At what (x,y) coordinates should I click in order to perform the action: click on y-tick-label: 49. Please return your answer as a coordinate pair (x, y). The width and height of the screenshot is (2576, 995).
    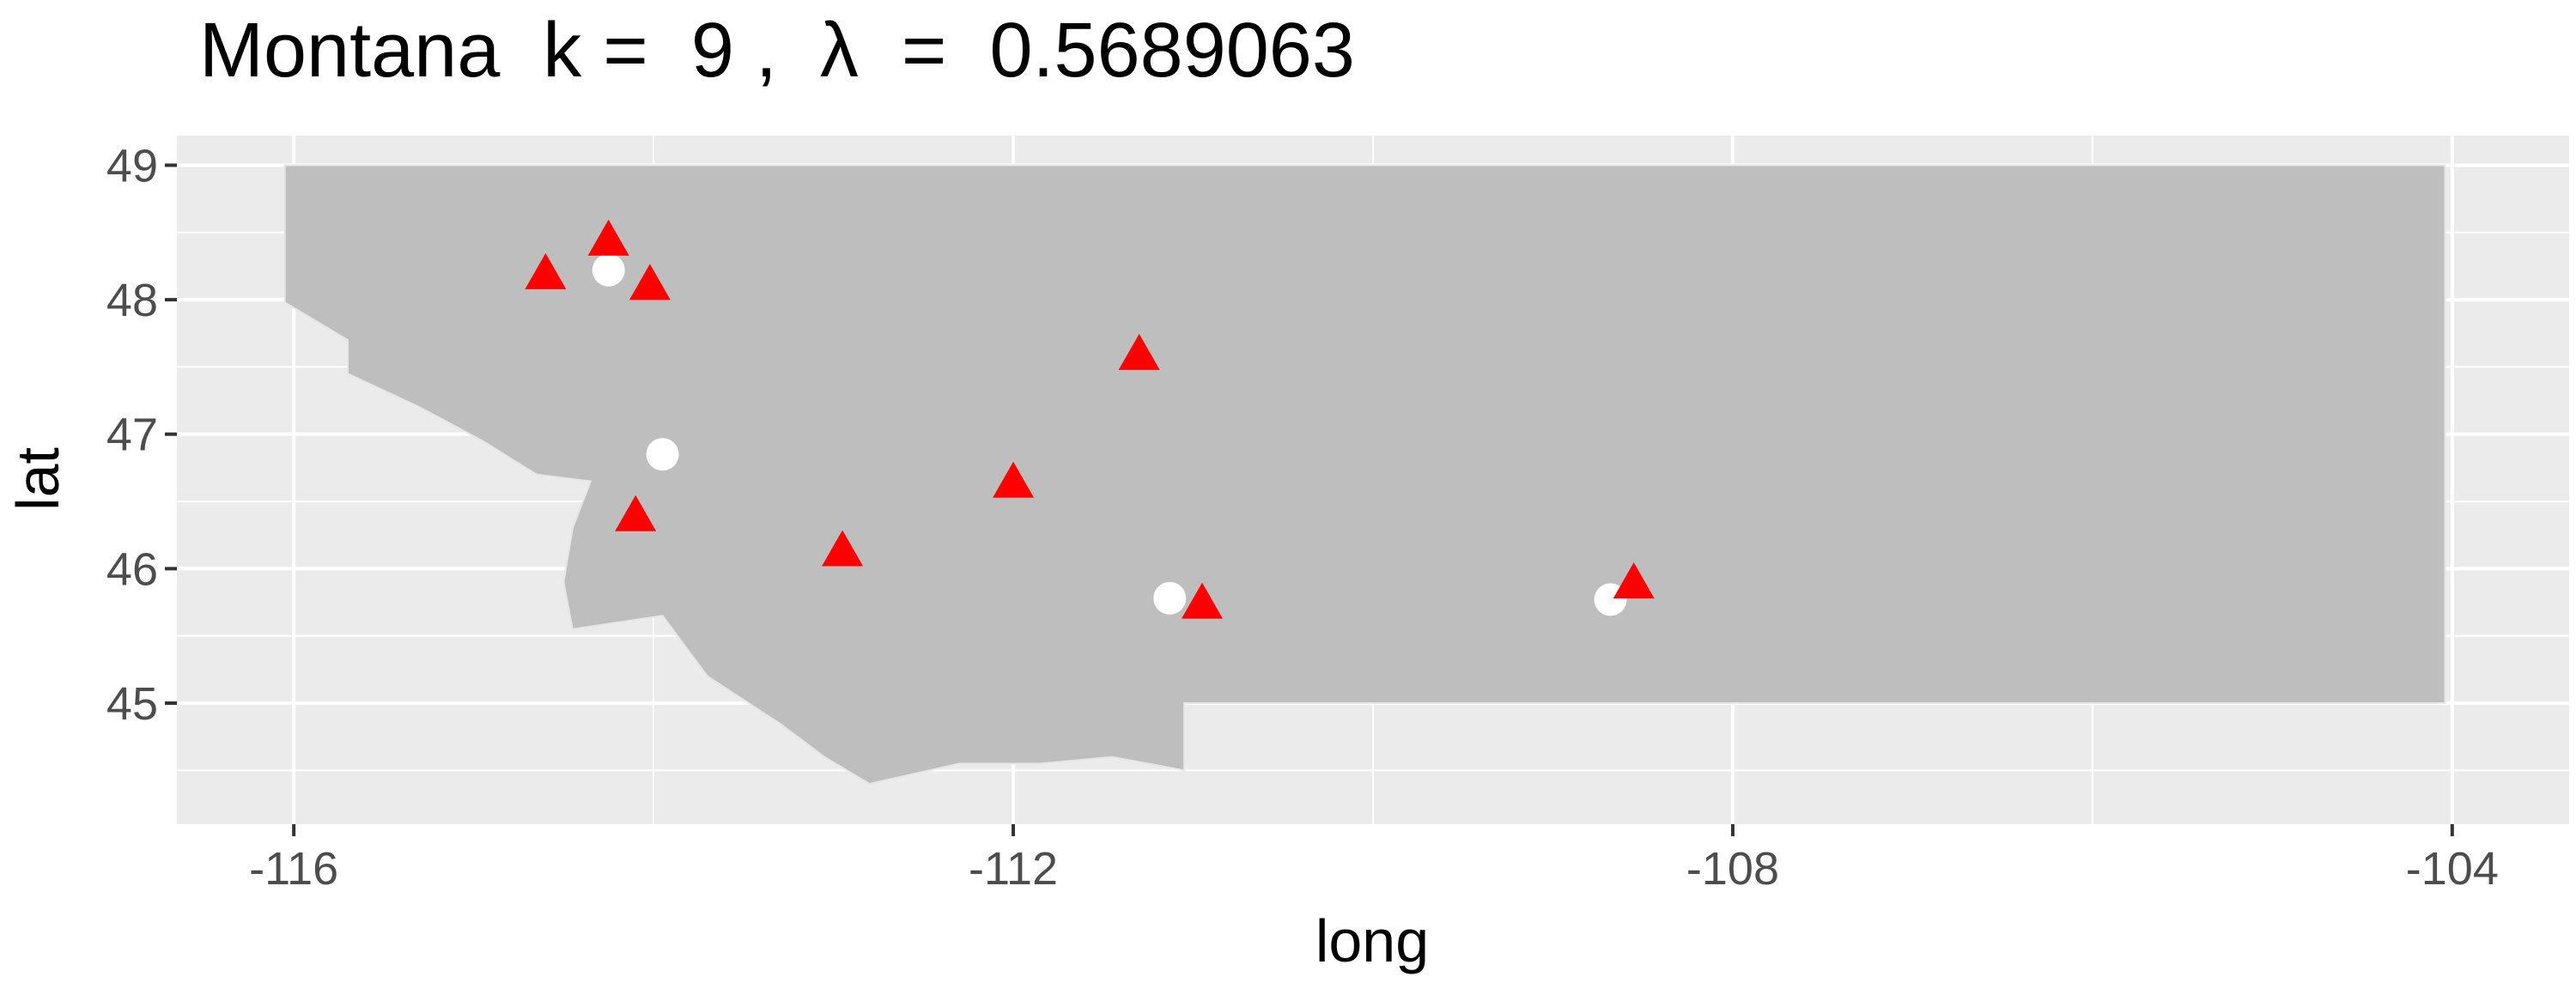
    Looking at the image, I should click on (132, 165).